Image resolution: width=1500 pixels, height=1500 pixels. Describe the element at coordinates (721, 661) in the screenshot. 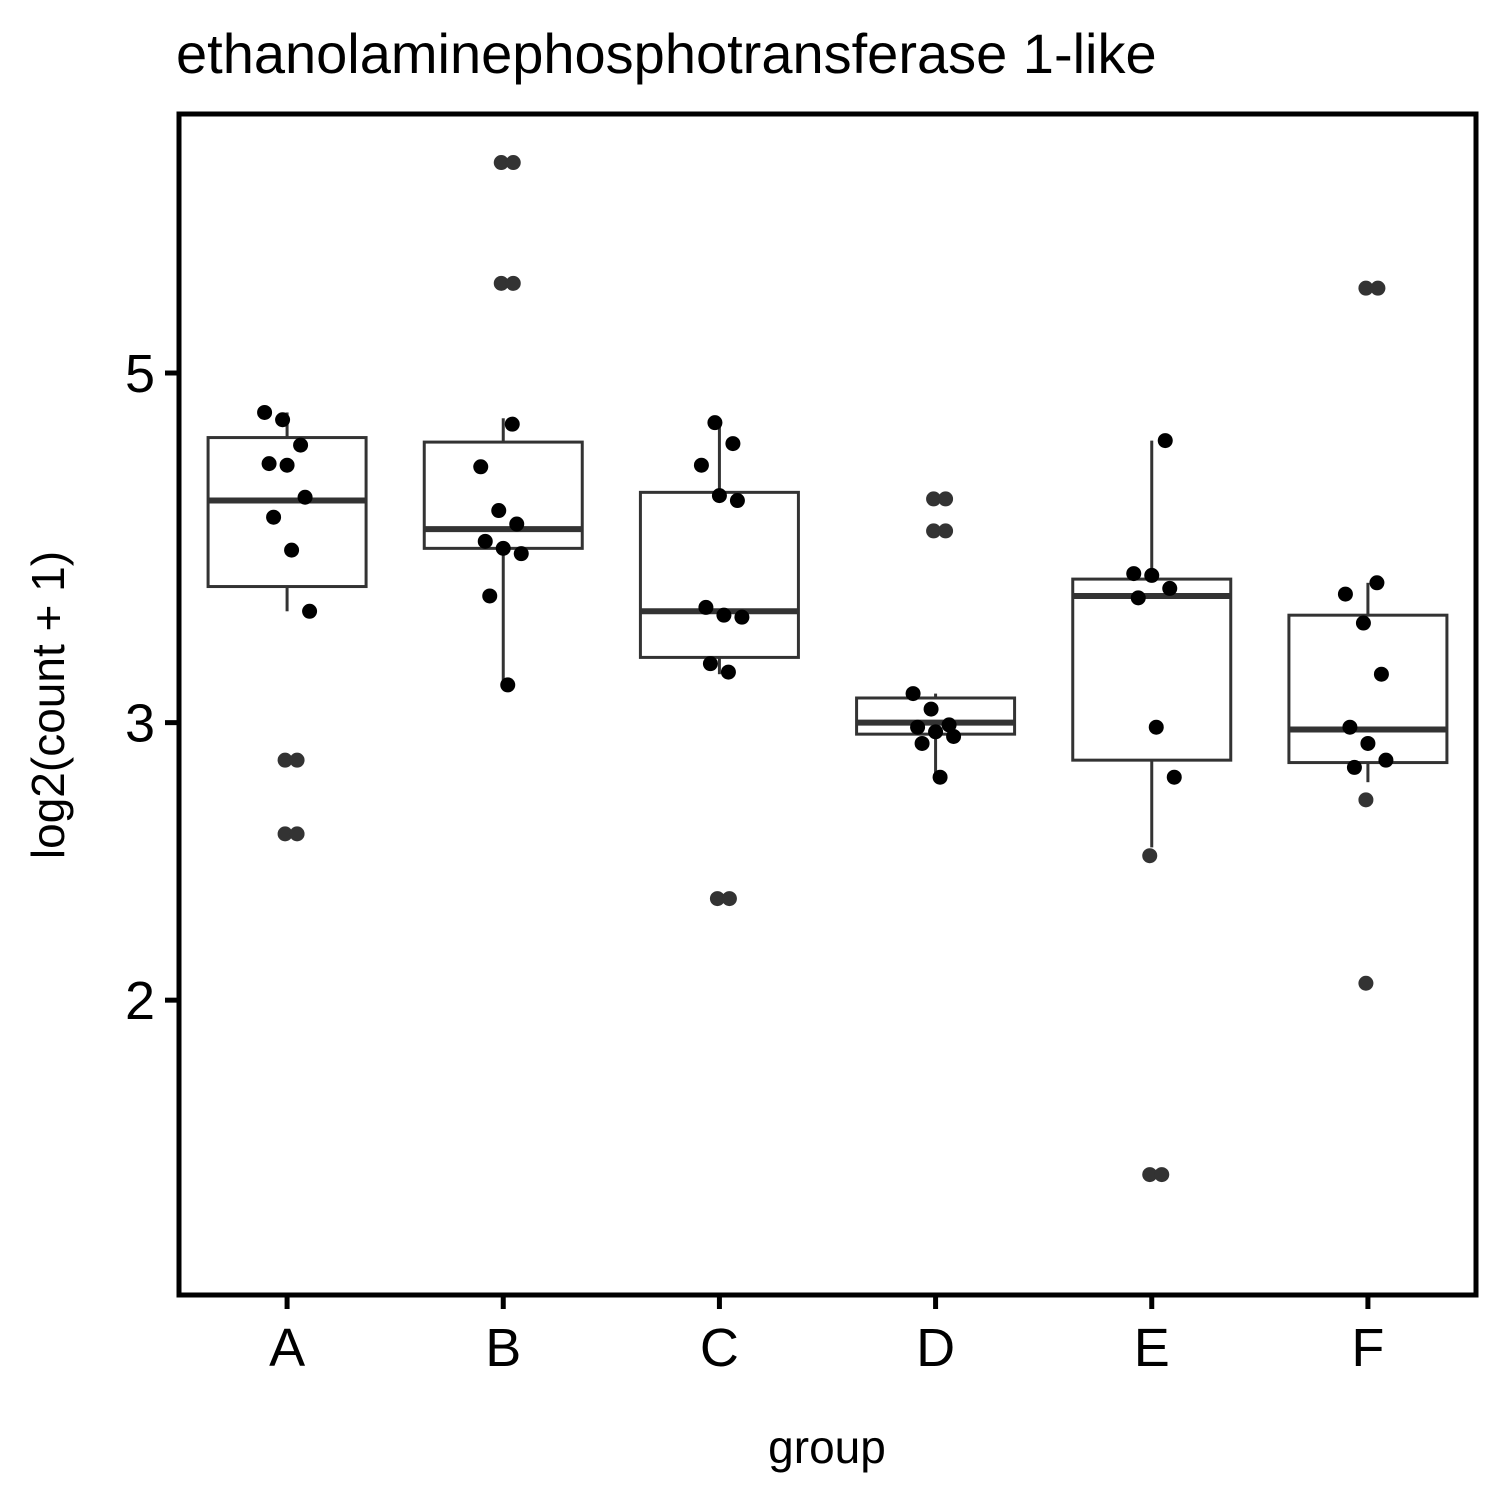

I see `points-c` at that location.